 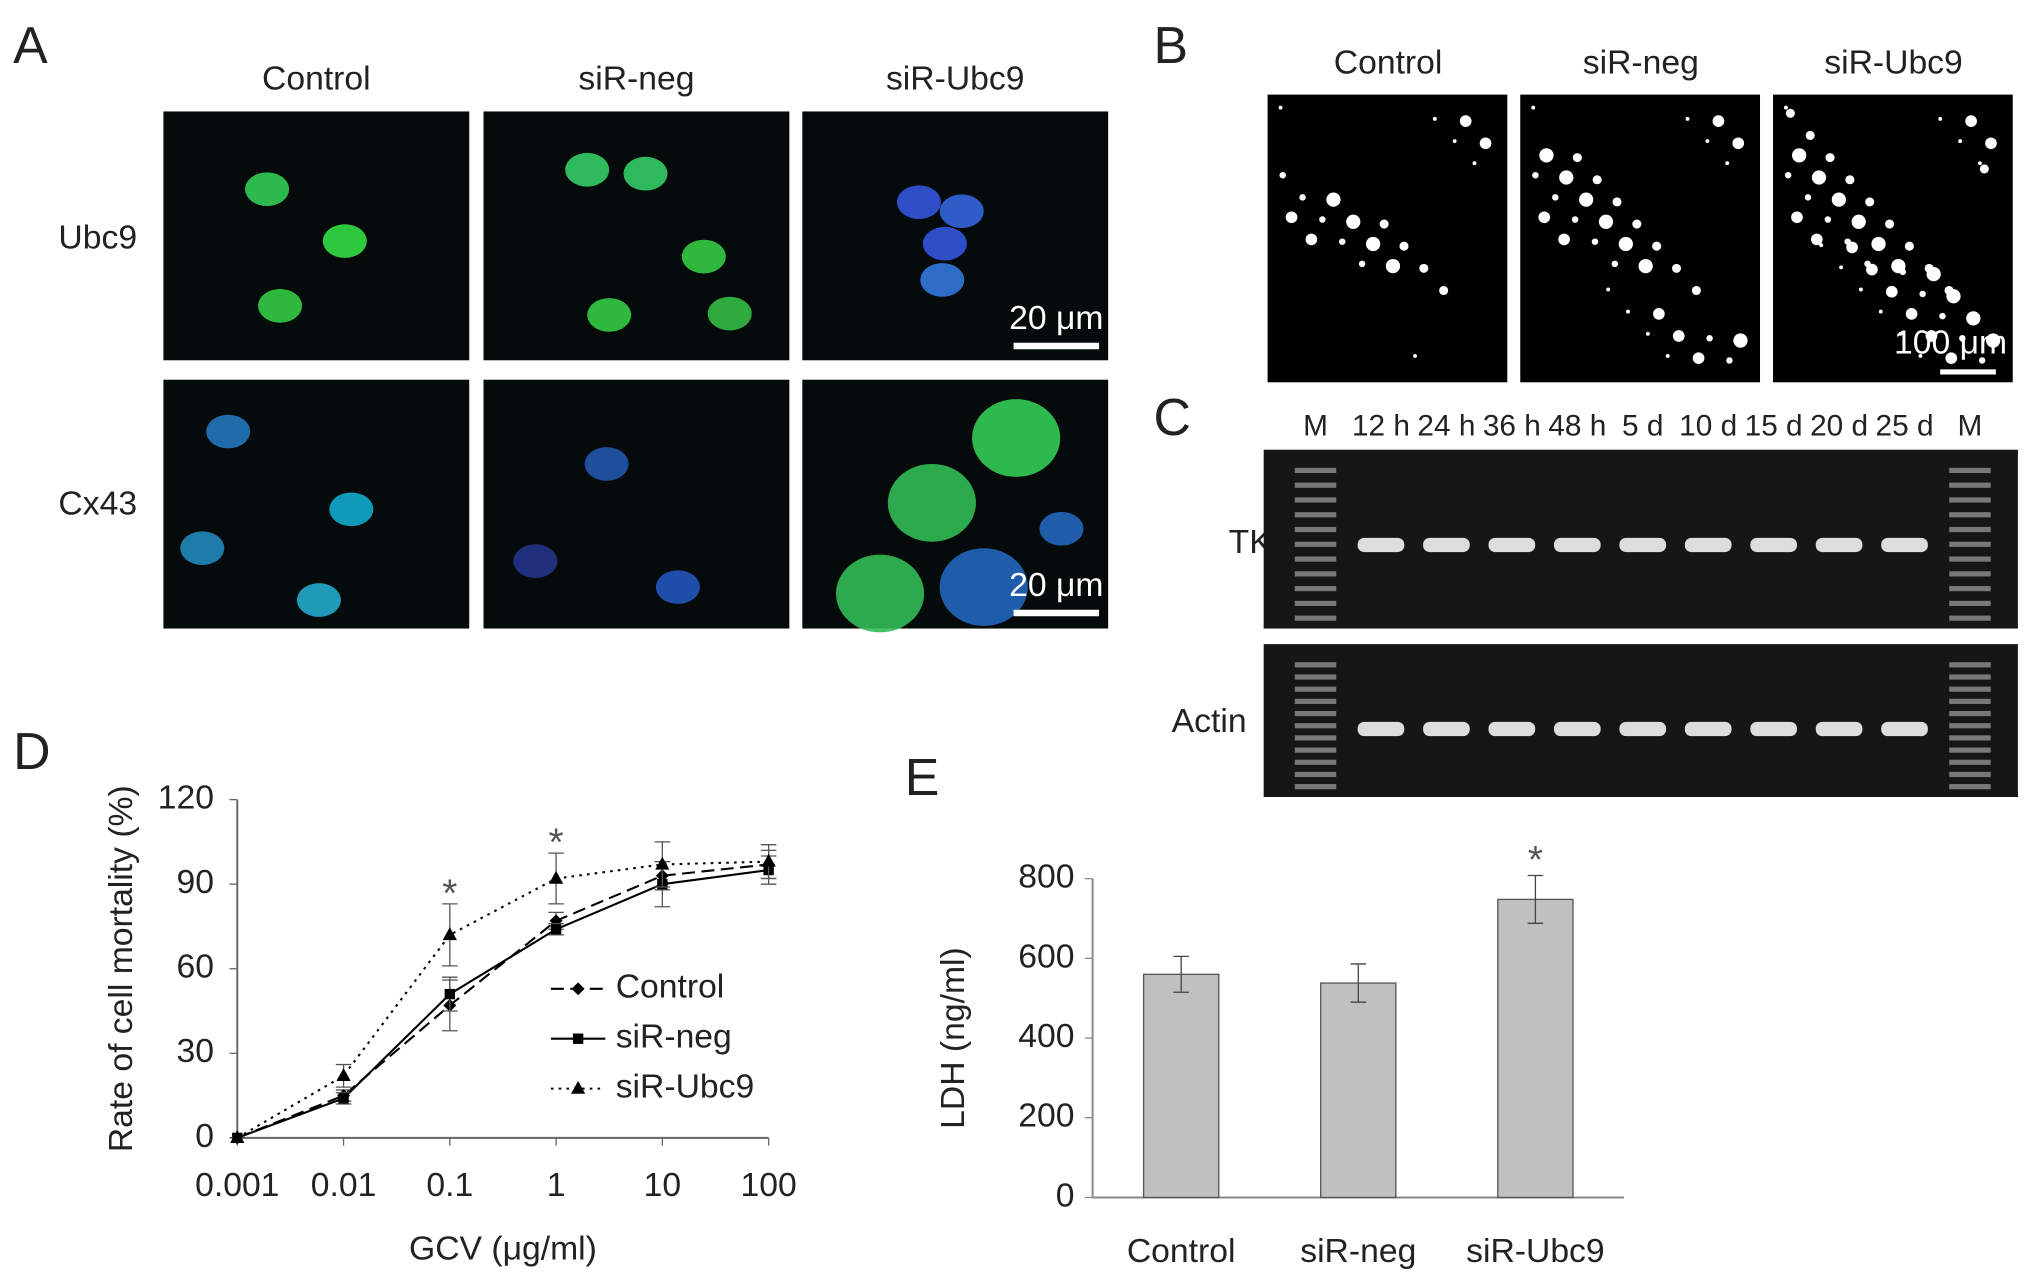 I want to click on y-axis-title: Rate of cell mortality (%), so click(x=121, y=968).